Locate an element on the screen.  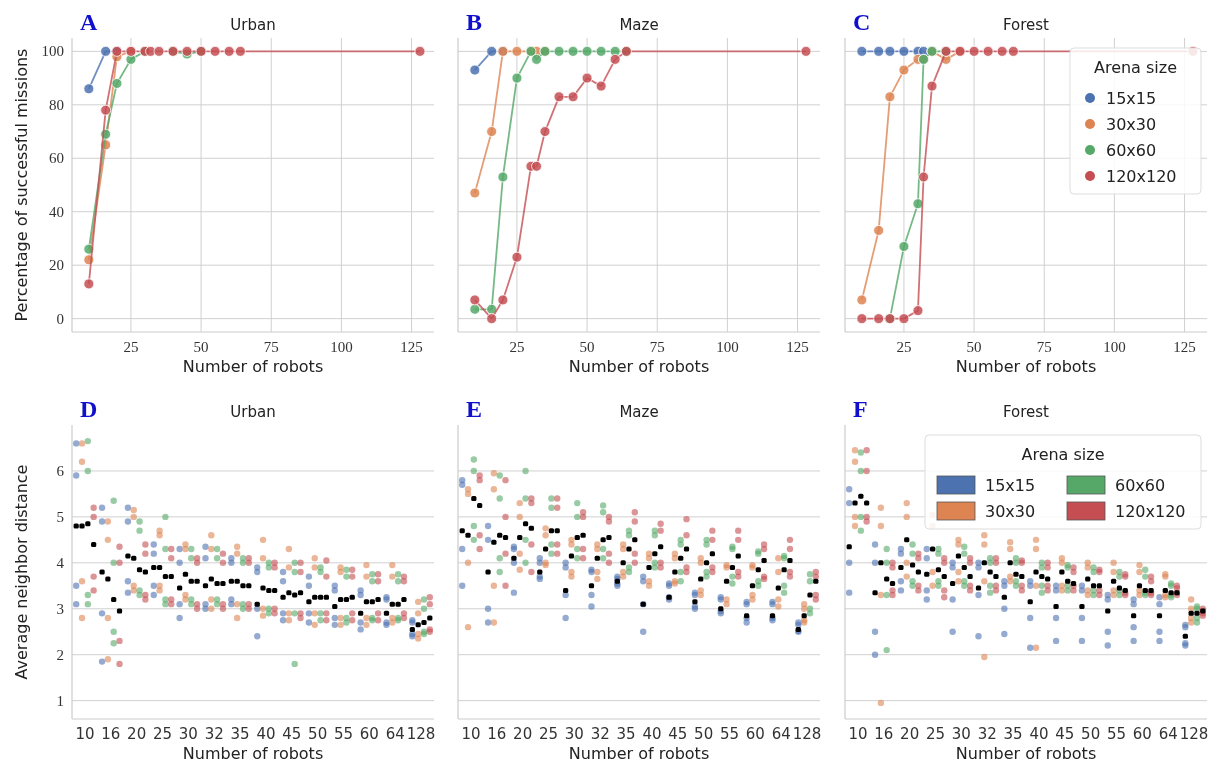
y-tick-label: 4 is located at coordinates (60, 562).